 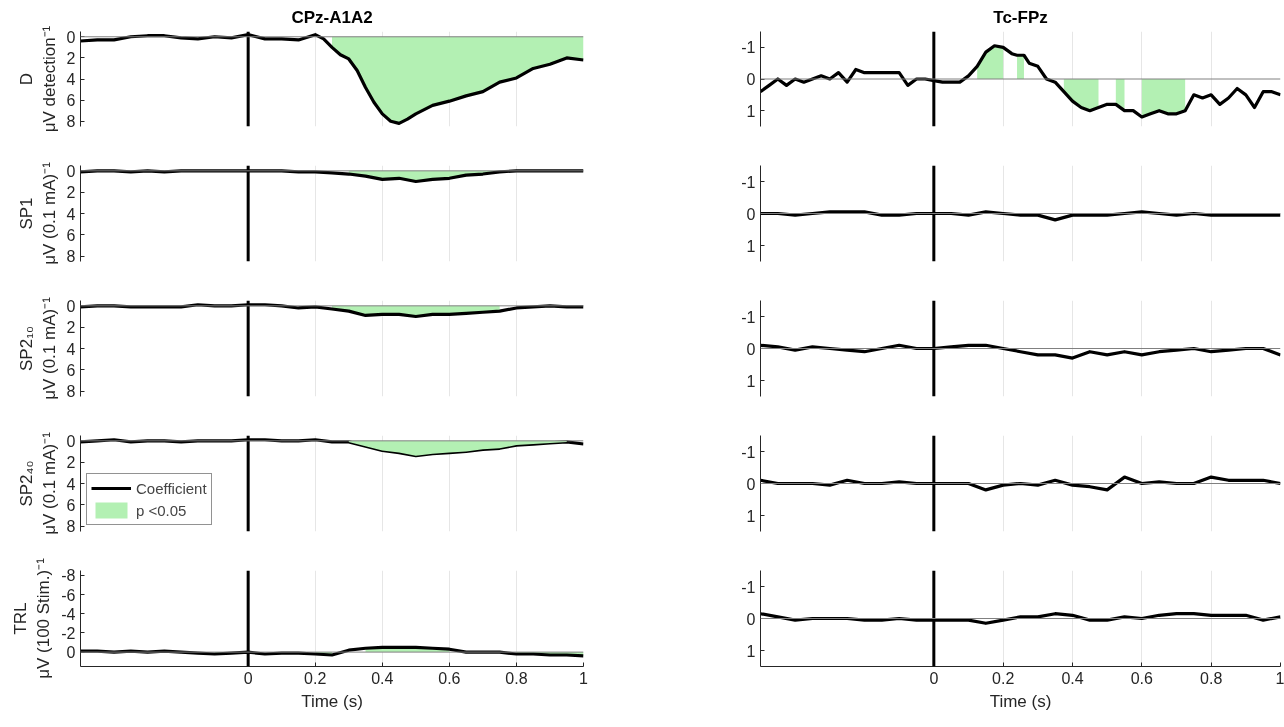 What do you see at coordinates (37, 483) in the screenshot?
I see `y-axis-title: SP2₄₀ μV (0.1 mA)⁻¹` at bounding box center [37, 483].